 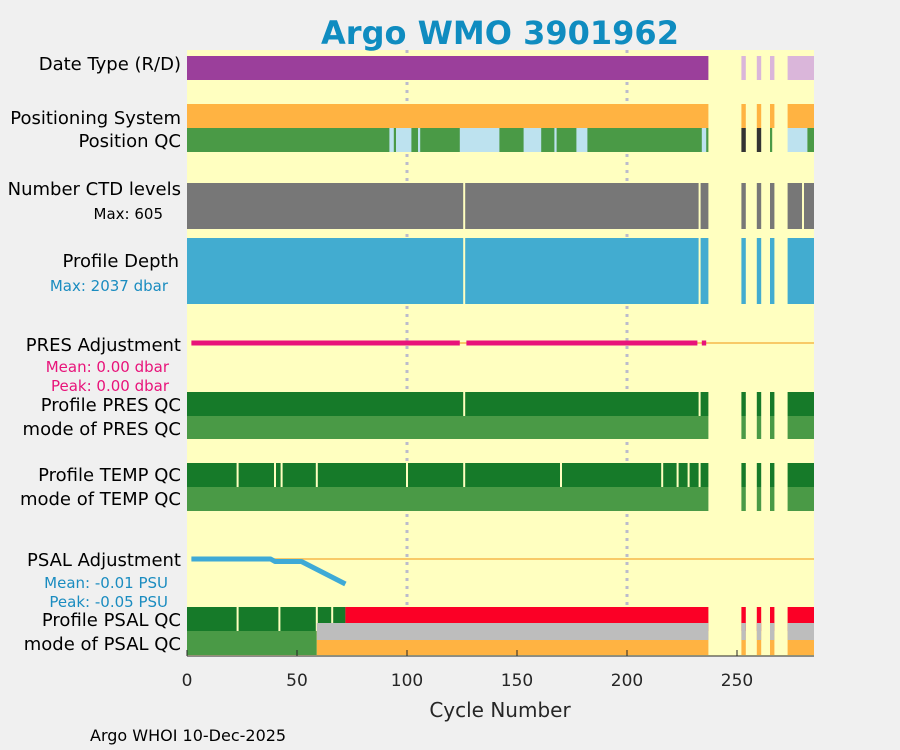 I want to click on pres-peak-label: Peak: 0.00 dbar, so click(x=110, y=386).